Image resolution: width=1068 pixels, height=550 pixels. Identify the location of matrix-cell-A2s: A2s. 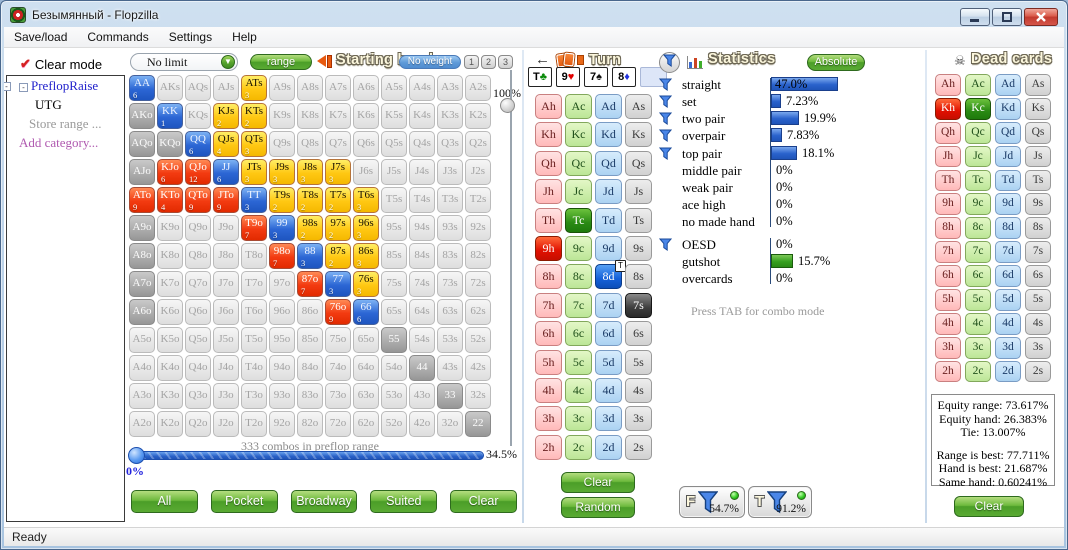
(478, 88).